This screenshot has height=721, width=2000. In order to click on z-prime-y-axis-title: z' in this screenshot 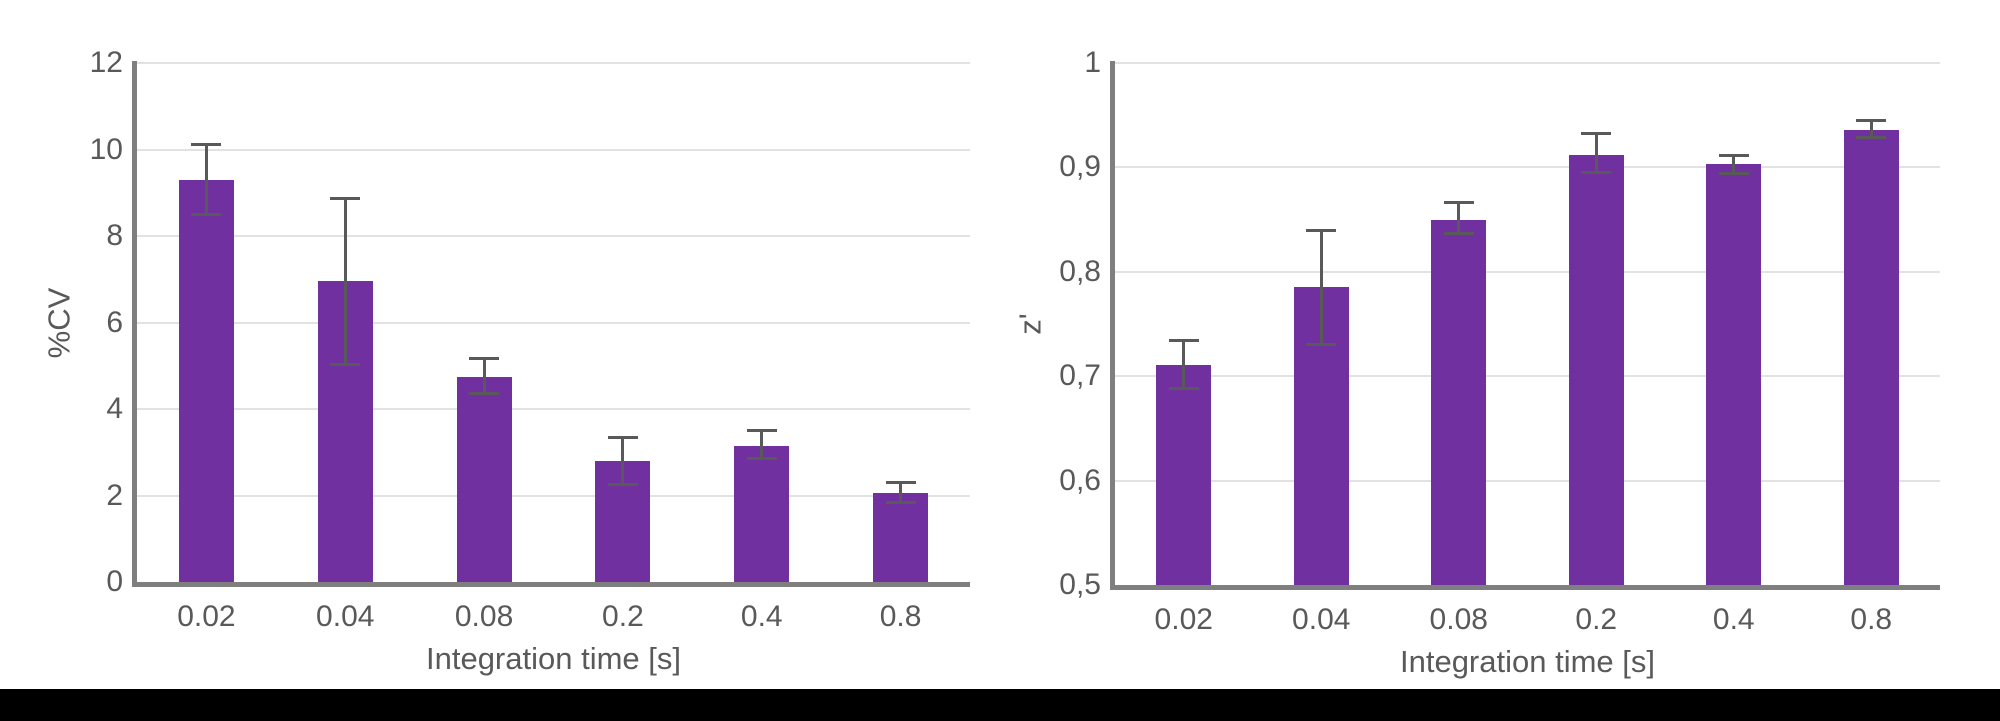, I will do `click(1031, 324)`.